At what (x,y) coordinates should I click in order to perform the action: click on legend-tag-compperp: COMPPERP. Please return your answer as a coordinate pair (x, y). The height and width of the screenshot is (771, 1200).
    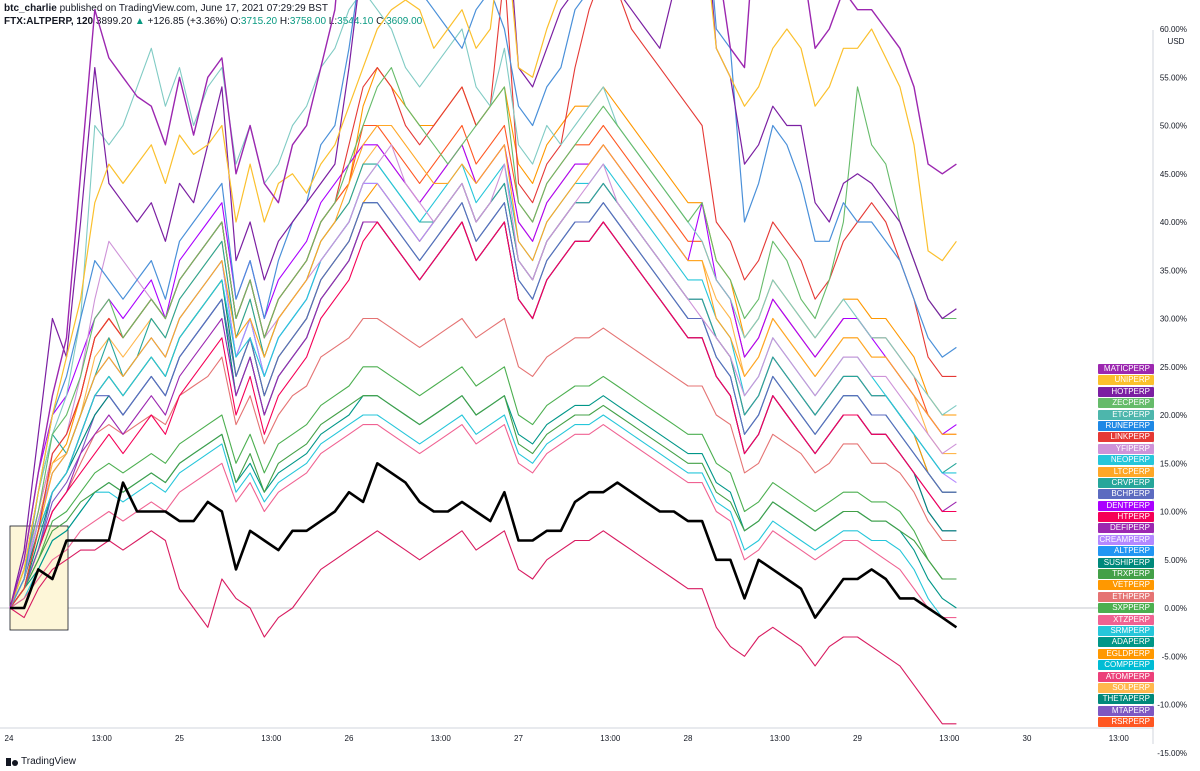
    Looking at the image, I should click on (1126, 665).